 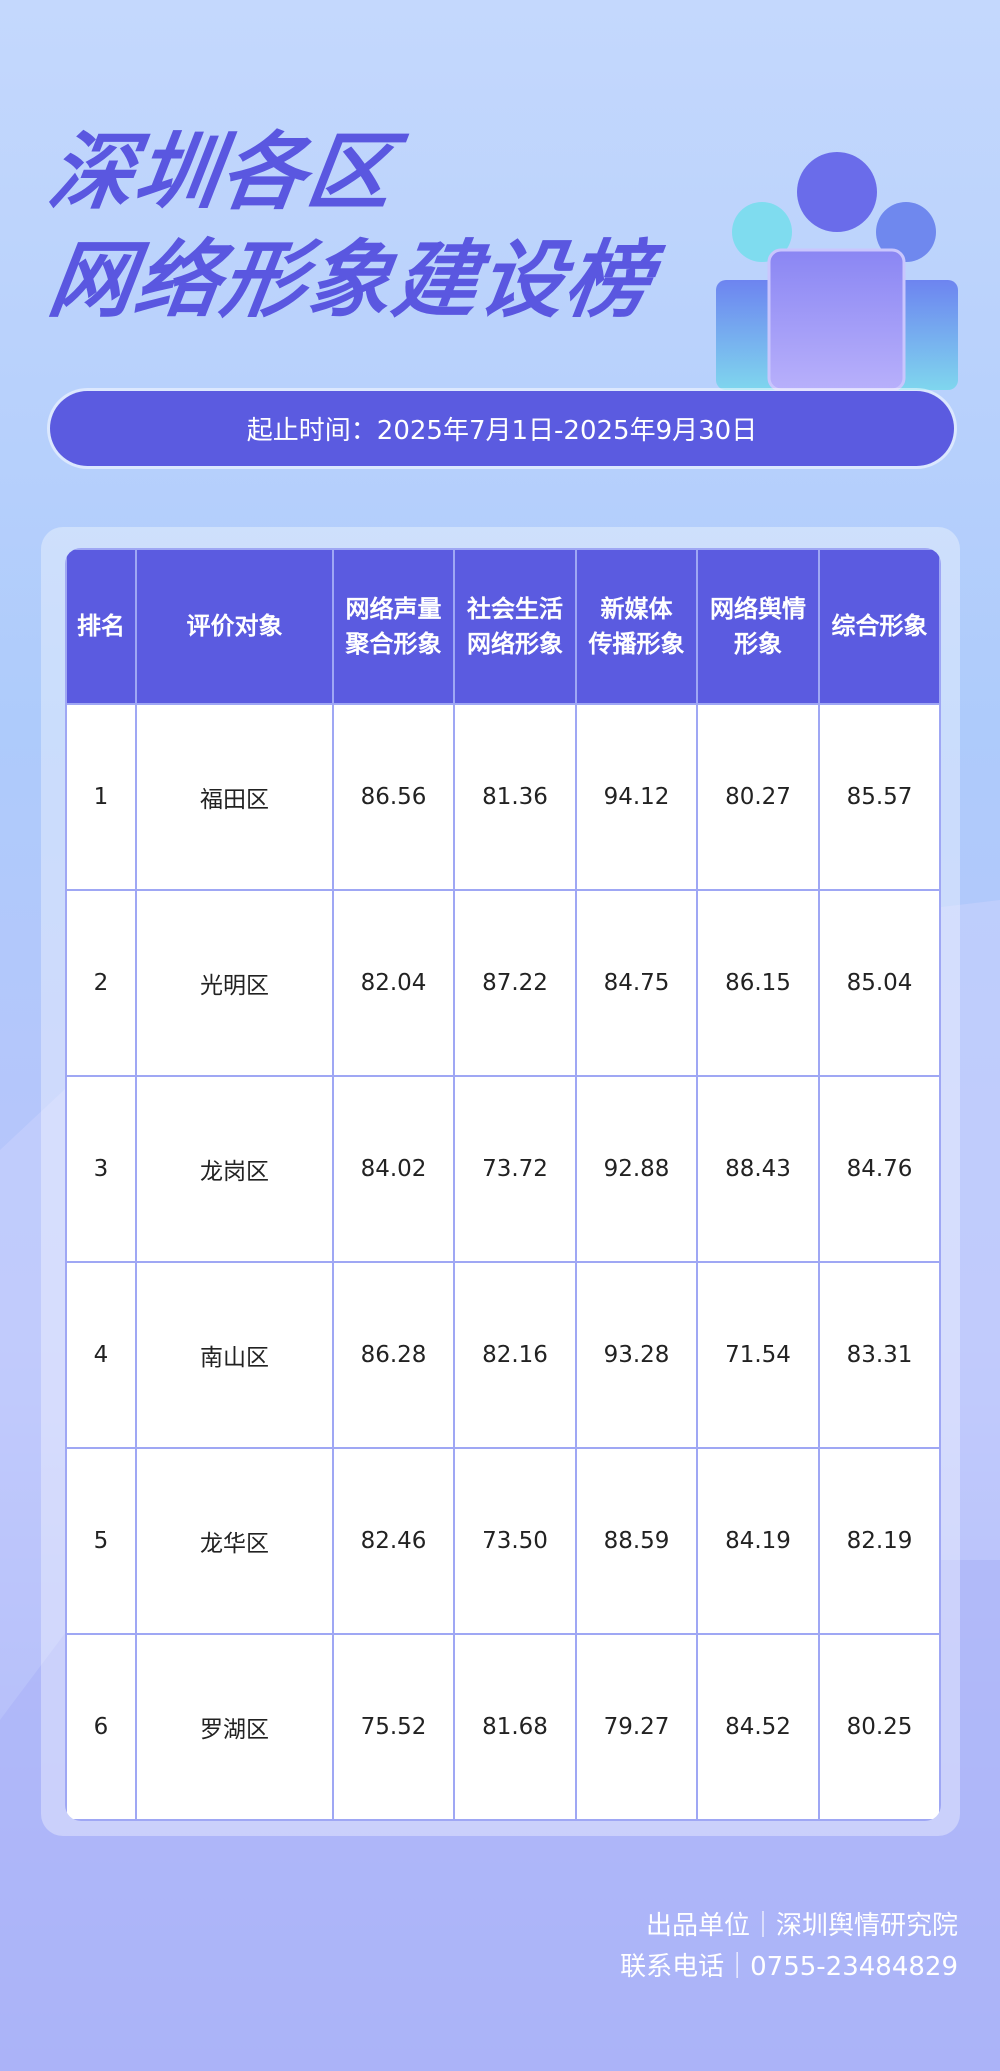 I want to click on table-row: 1 福田区 86.56 81.36 94.12 80.27 85.57, so click(x=503, y=797).